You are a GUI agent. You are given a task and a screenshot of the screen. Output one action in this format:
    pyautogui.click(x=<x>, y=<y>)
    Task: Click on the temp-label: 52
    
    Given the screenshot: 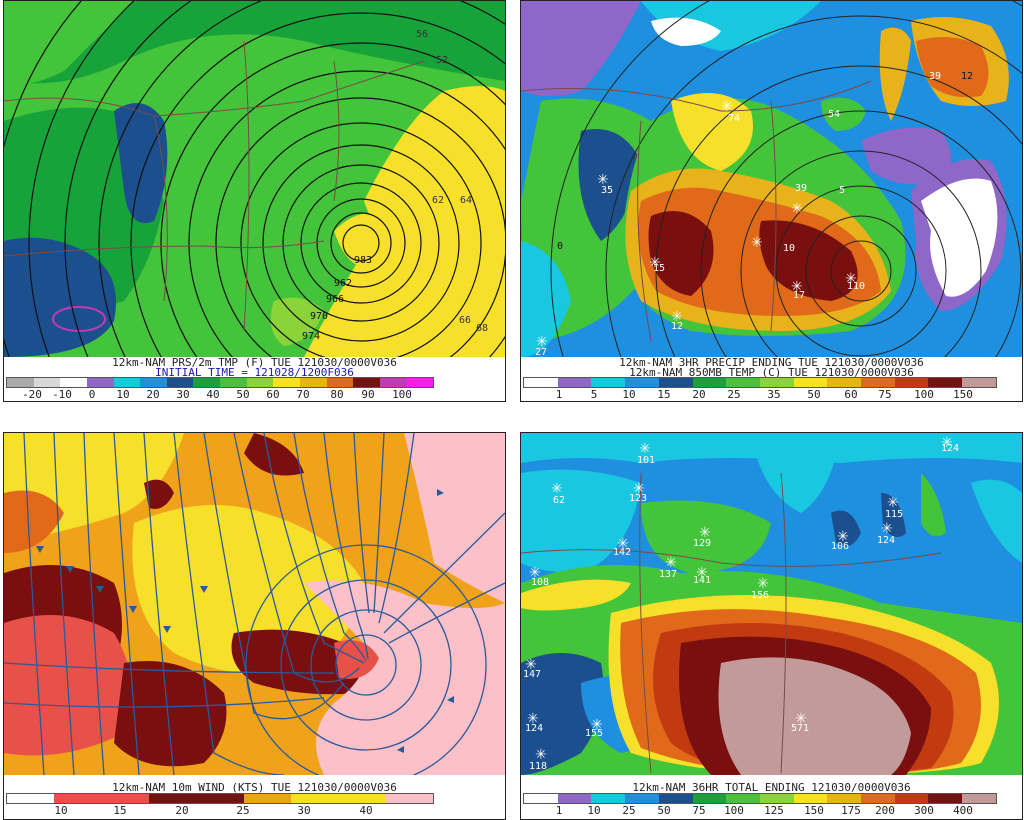 What is the action you would take?
    pyautogui.click(x=442, y=60)
    